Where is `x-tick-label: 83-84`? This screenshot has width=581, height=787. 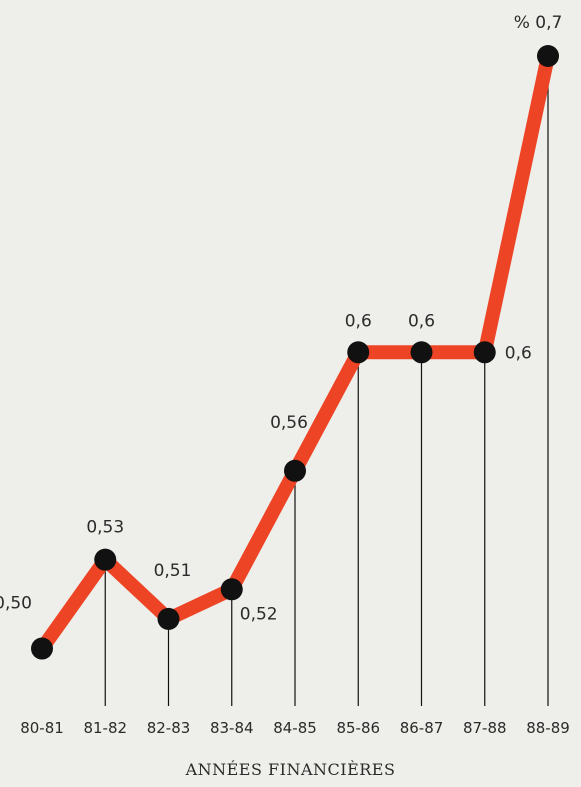 x-tick-label: 83-84 is located at coordinates (232, 728).